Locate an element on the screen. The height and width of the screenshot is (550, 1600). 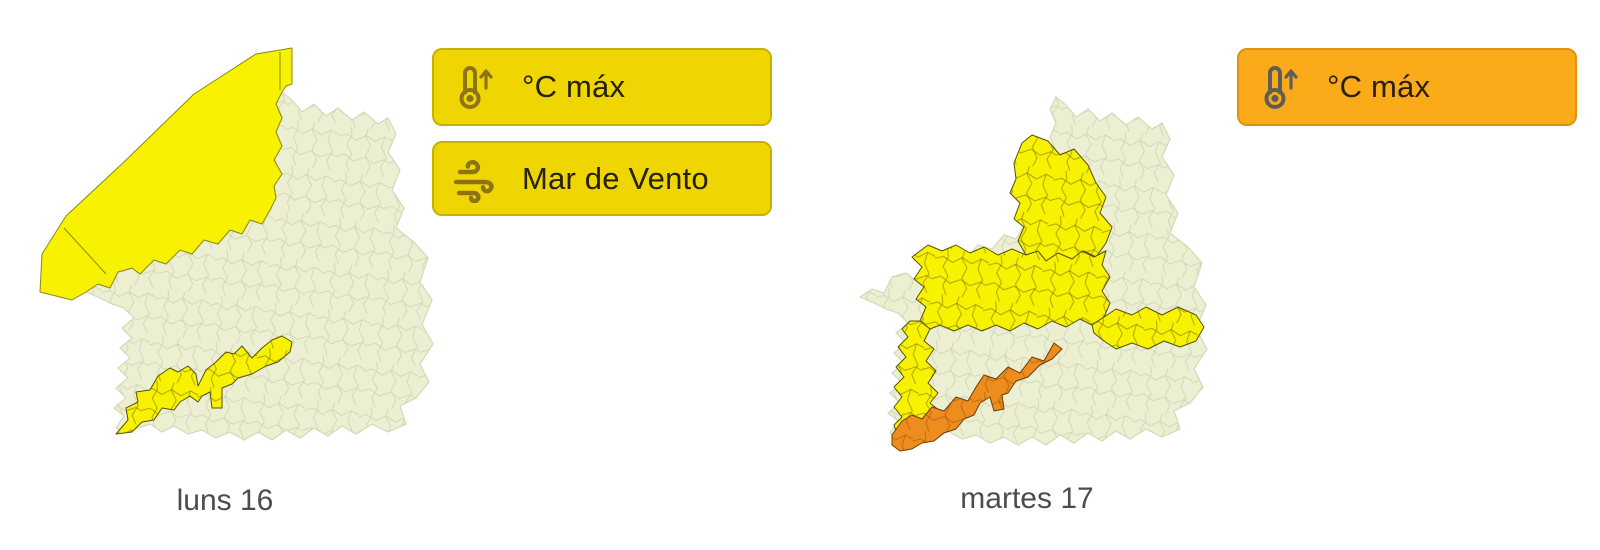
legend-badge-temp-max-orange: °C máx is located at coordinates (1407, 87).